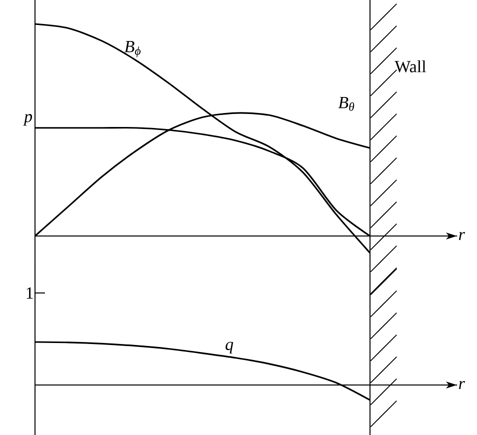  I want to click on series-label: q, so click(230, 348).